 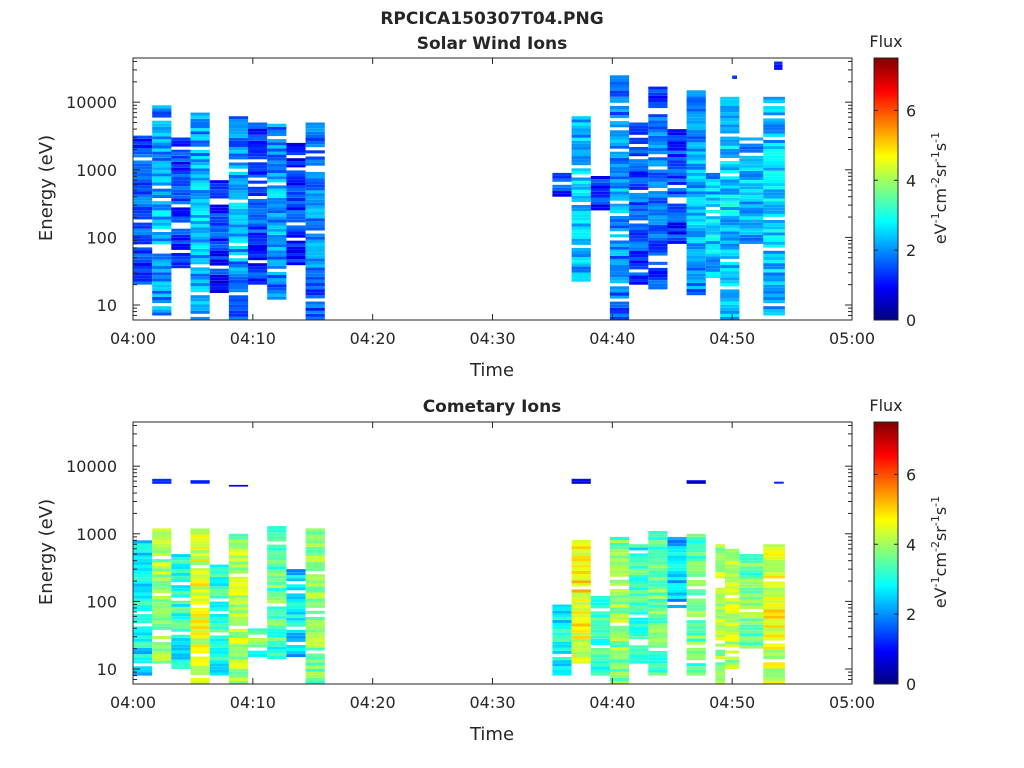 What do you see at coordinates (101, 601) in the screenshot?
I see `y-tick-label: 100` at bounding box center [101, 601].